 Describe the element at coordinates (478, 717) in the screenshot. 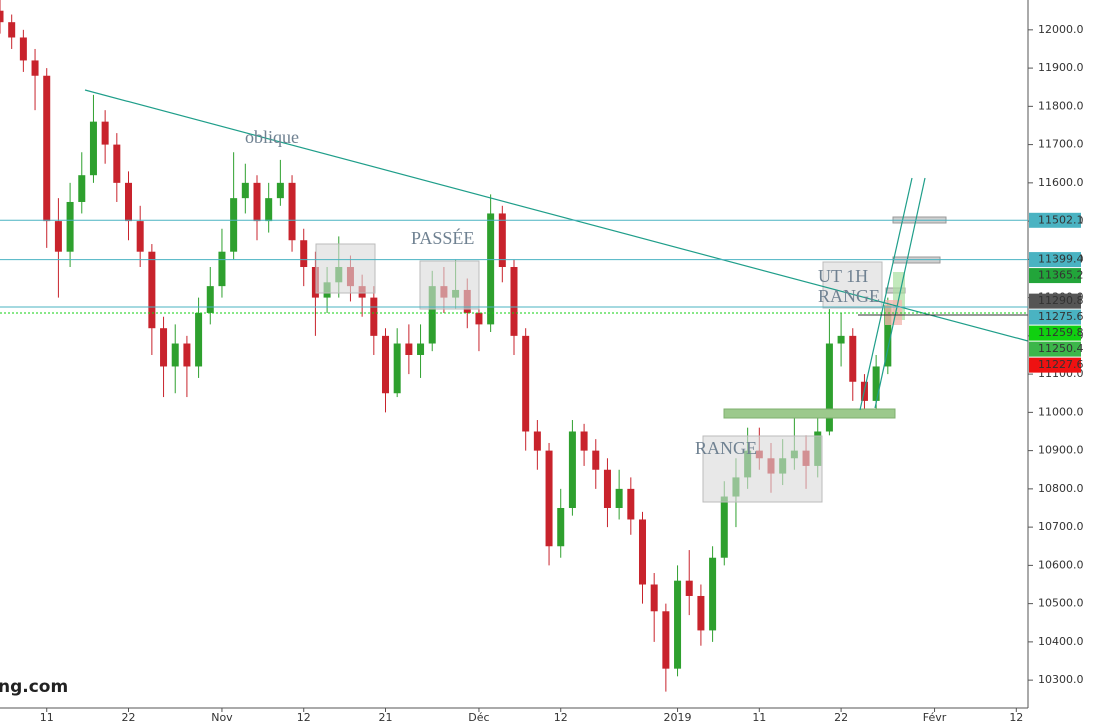

I see `x-tick-label: Déc` at that location.